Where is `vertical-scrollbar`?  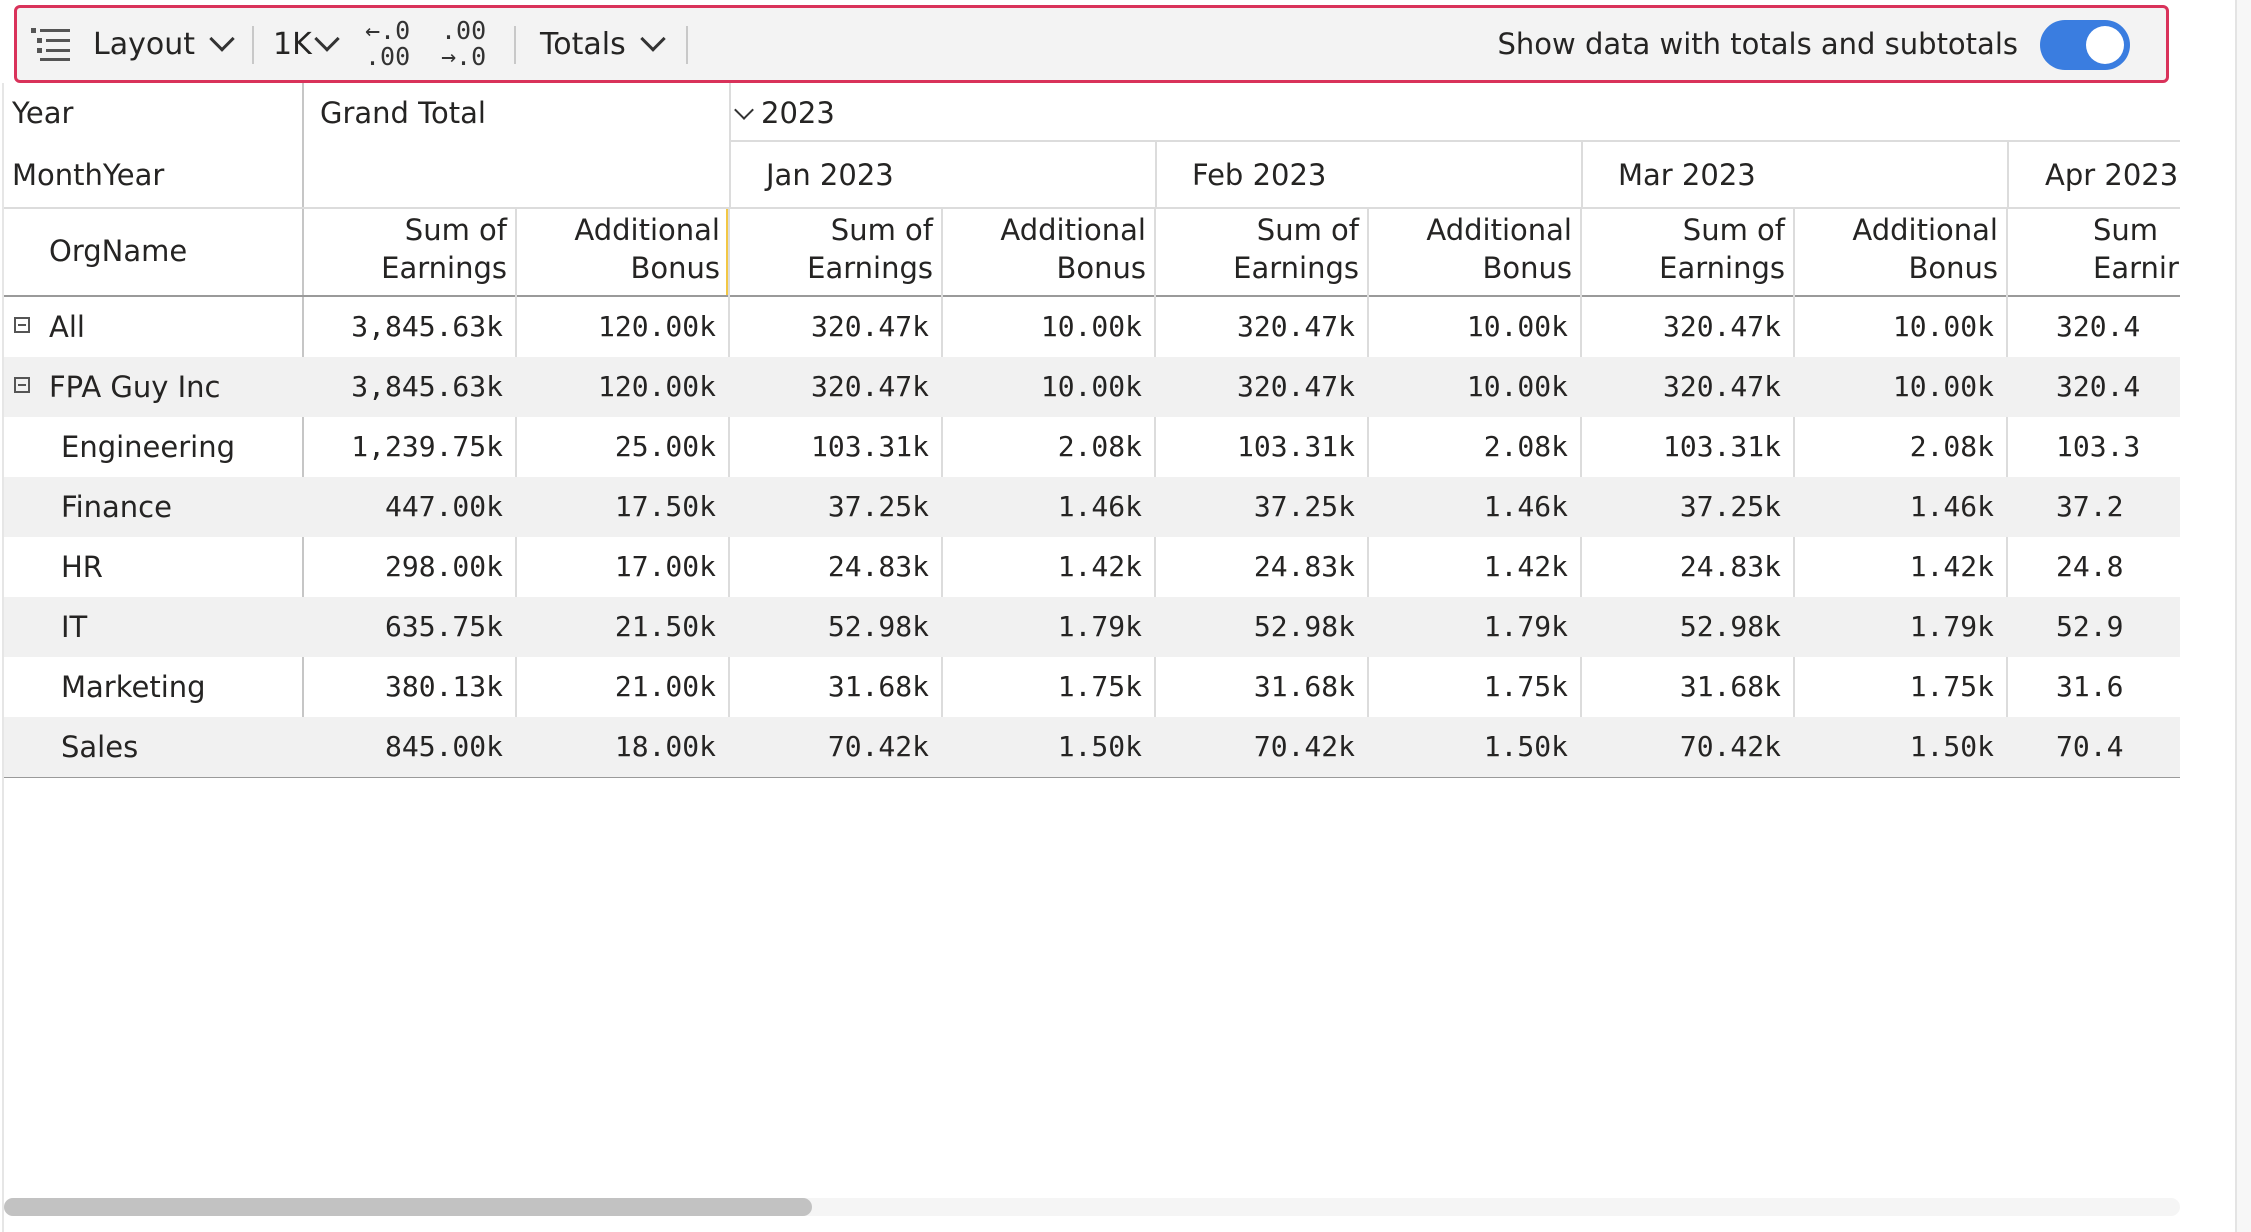 vertical-scrollbar is located at coordinates (2243, 616).